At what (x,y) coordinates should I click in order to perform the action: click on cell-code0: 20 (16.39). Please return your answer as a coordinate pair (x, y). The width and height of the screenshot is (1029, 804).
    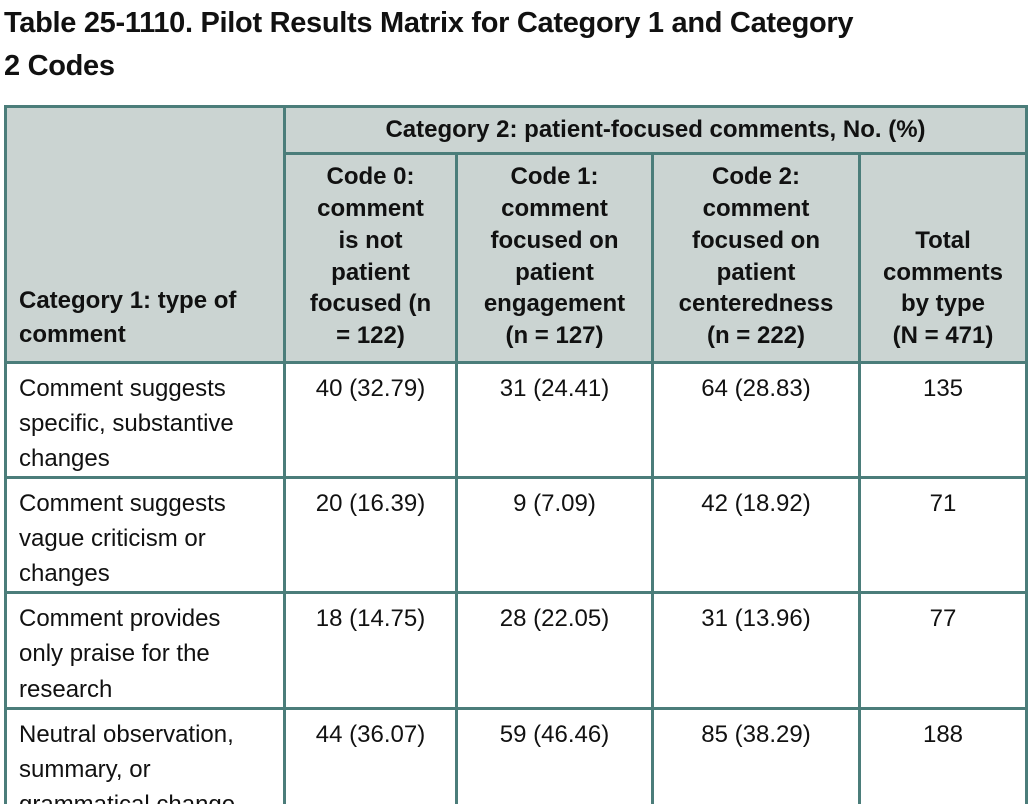
    Looking at the image, I should click on (370, 535).